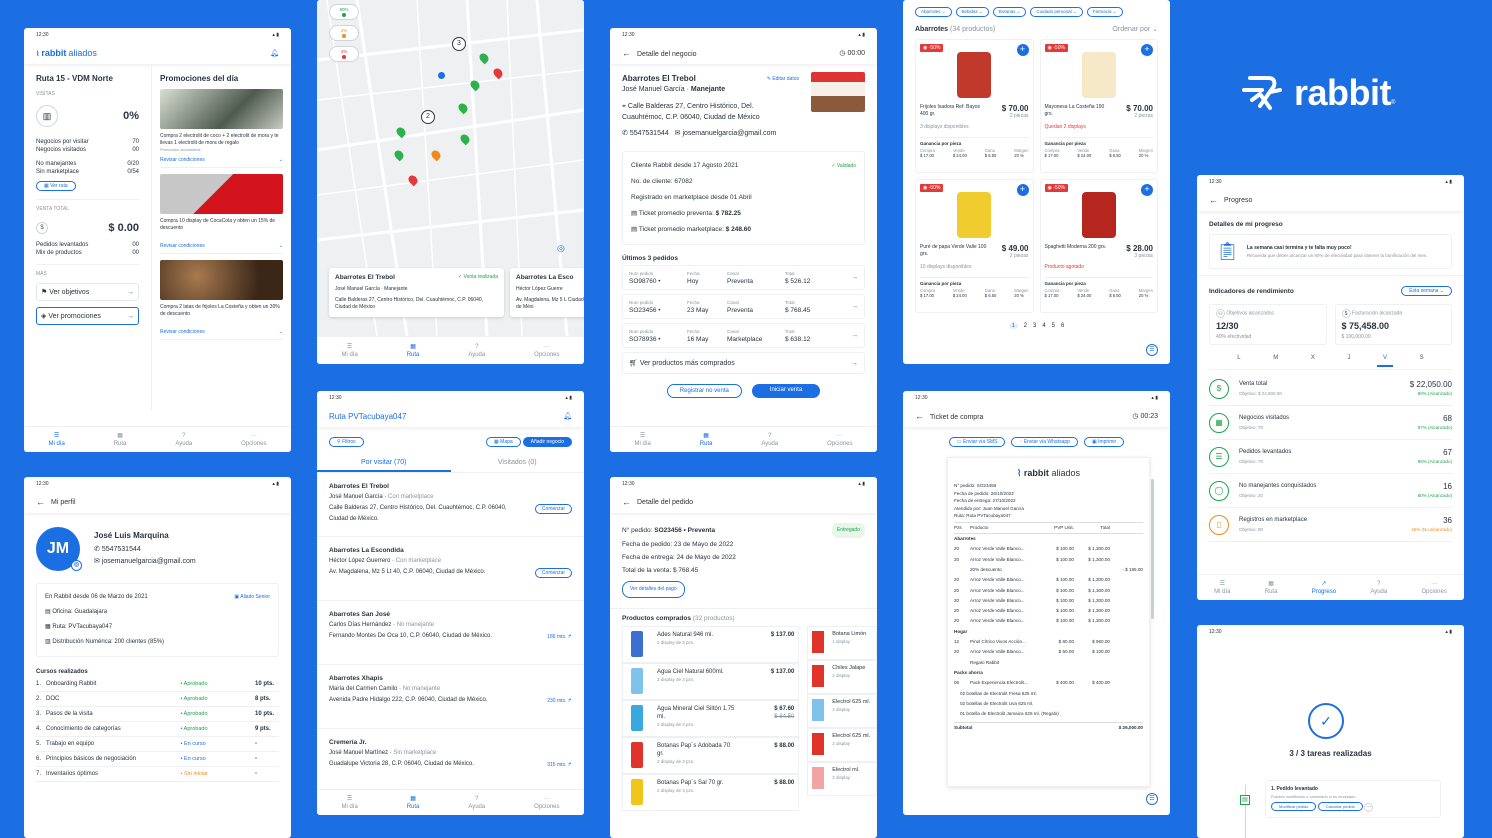 The height and width of the screenshot is (838, 1492). I want to click on send-whatsapp-button: ◌ Enviar vía Whatsapp, so click(1044, 442).